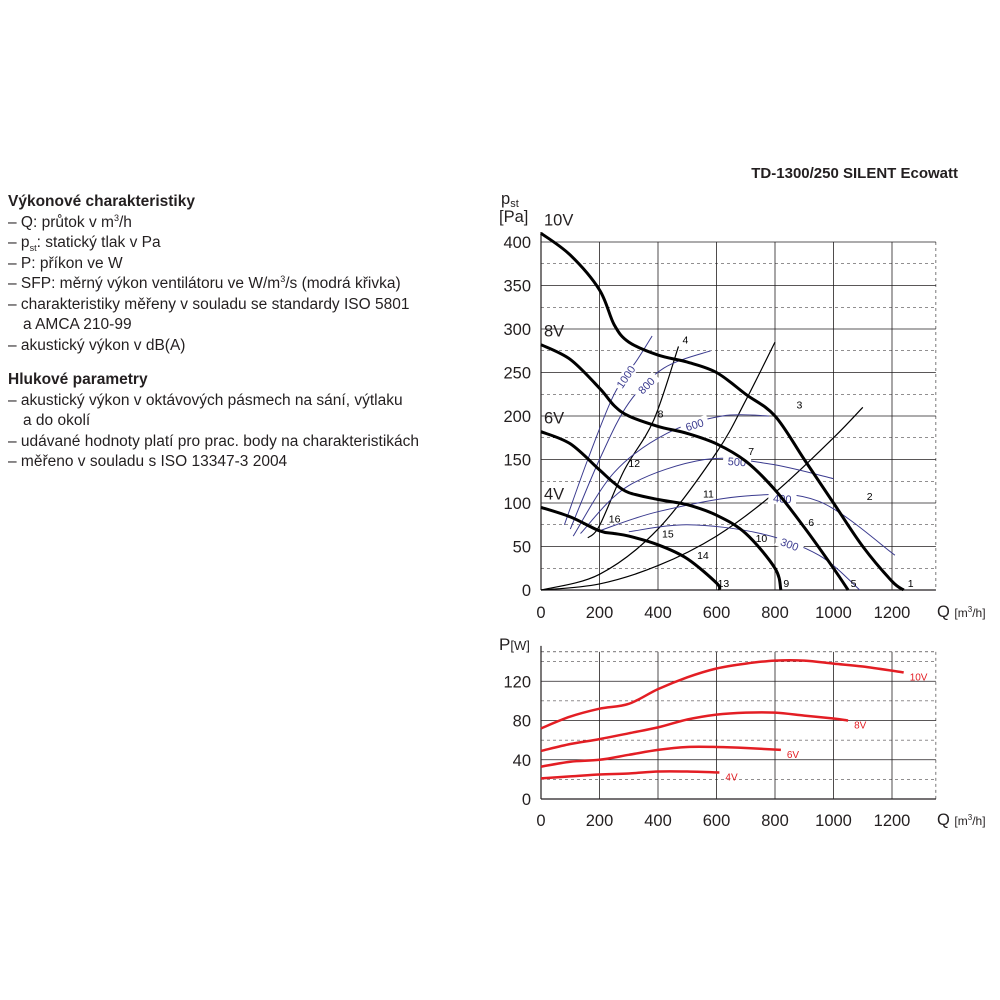 The height and width of the screenshot is (1000, 1000). What do you see at coordinates (694, 732) in the screenshot?
I see `power-curve-8v` at bounding box center [694, 732].